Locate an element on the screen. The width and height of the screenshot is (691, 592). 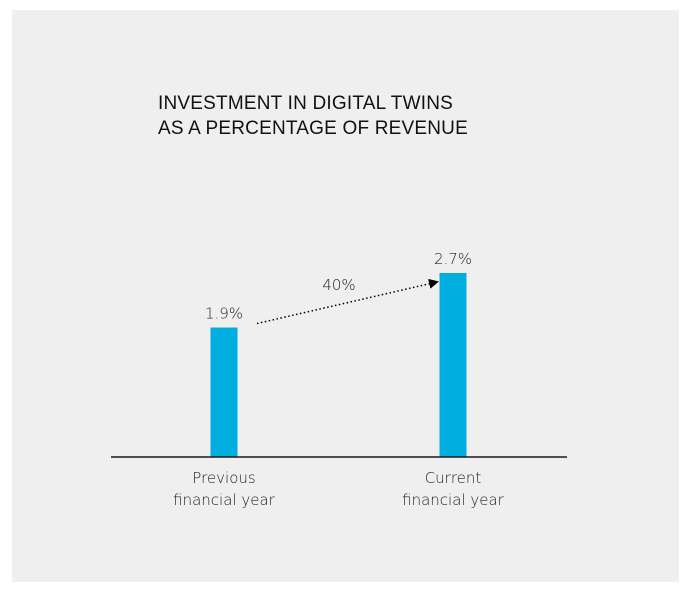
chart-title-line-2: AS A PERCENTAGE OF REVENUE is located at coordinates (313, 128).